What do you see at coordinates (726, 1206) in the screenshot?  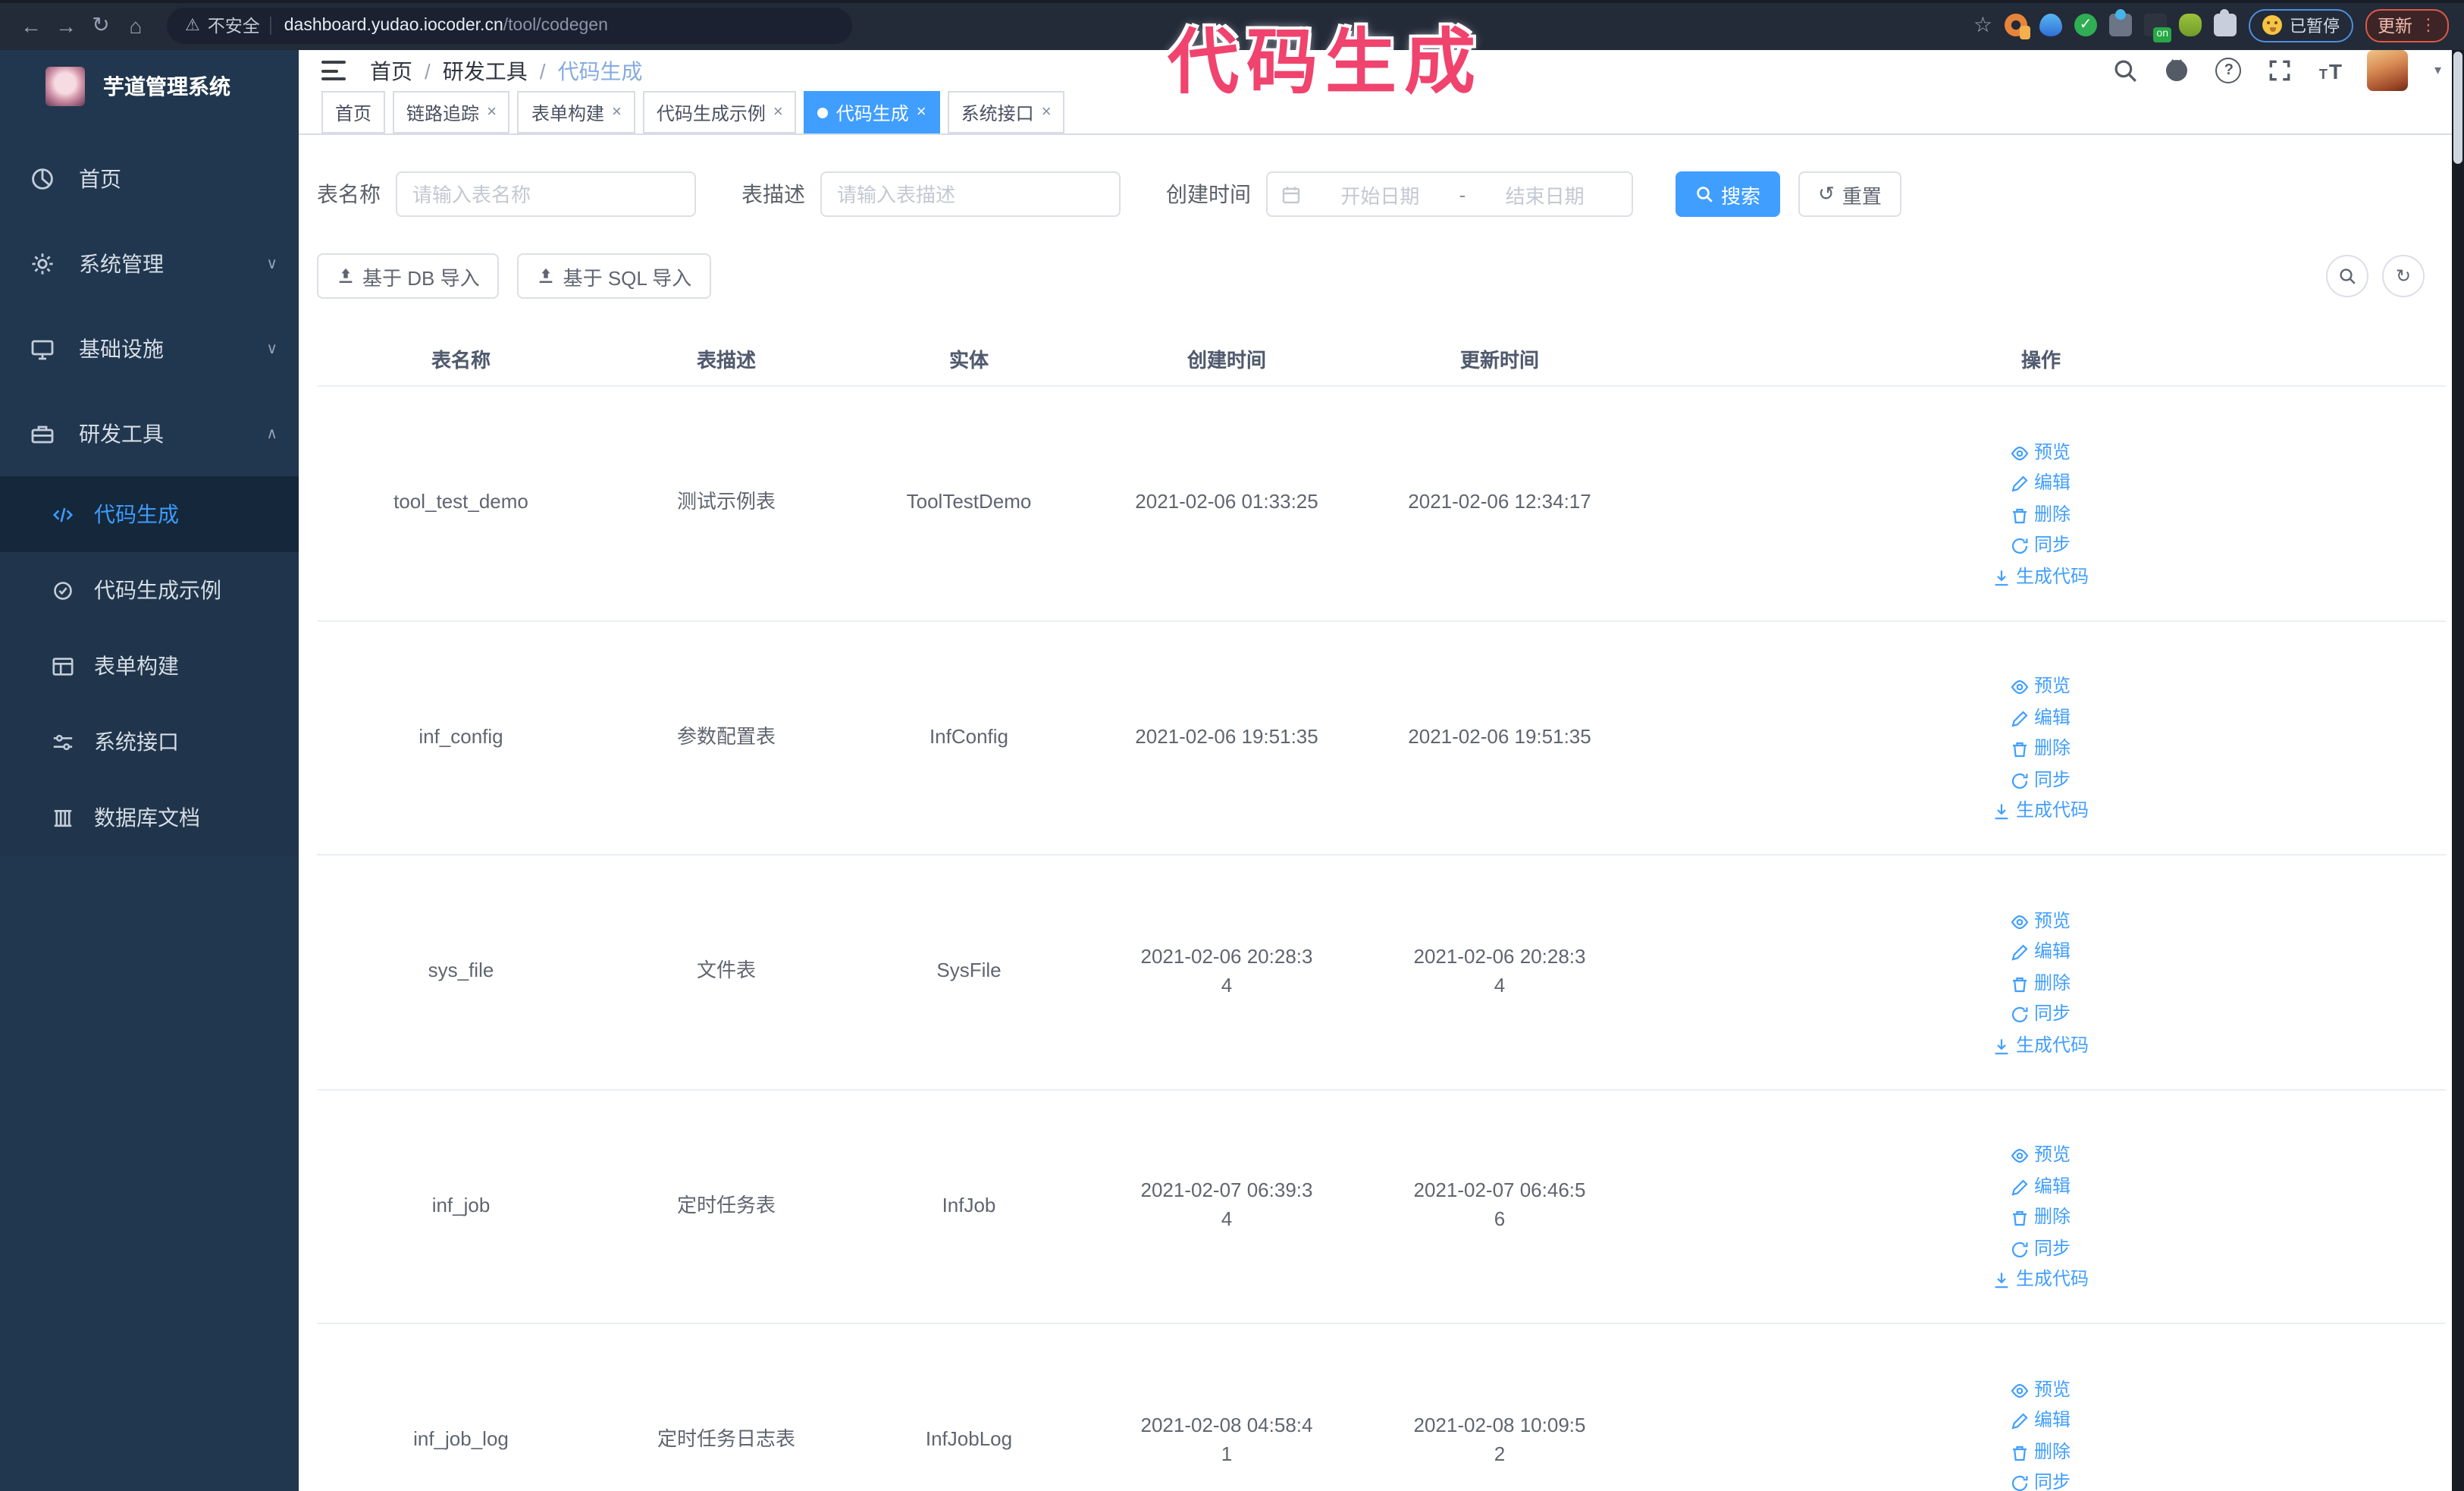 I see `cell-table-desc: 定时任务表` at bounding box center [726, 1206].